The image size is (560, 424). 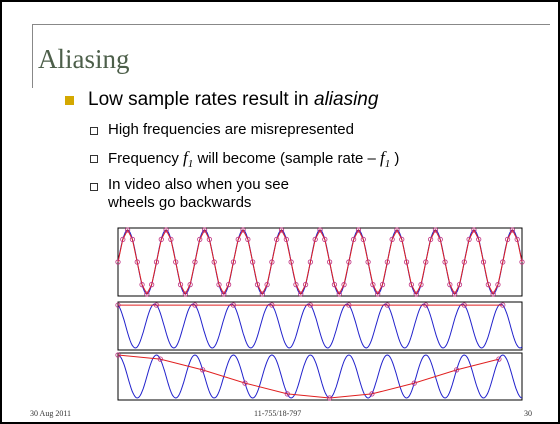 What do you see at coordinates (231, 129) in the screenshot?
I see `subbullet: High frequencies are misrepresented` at bounding box center [231, 129].